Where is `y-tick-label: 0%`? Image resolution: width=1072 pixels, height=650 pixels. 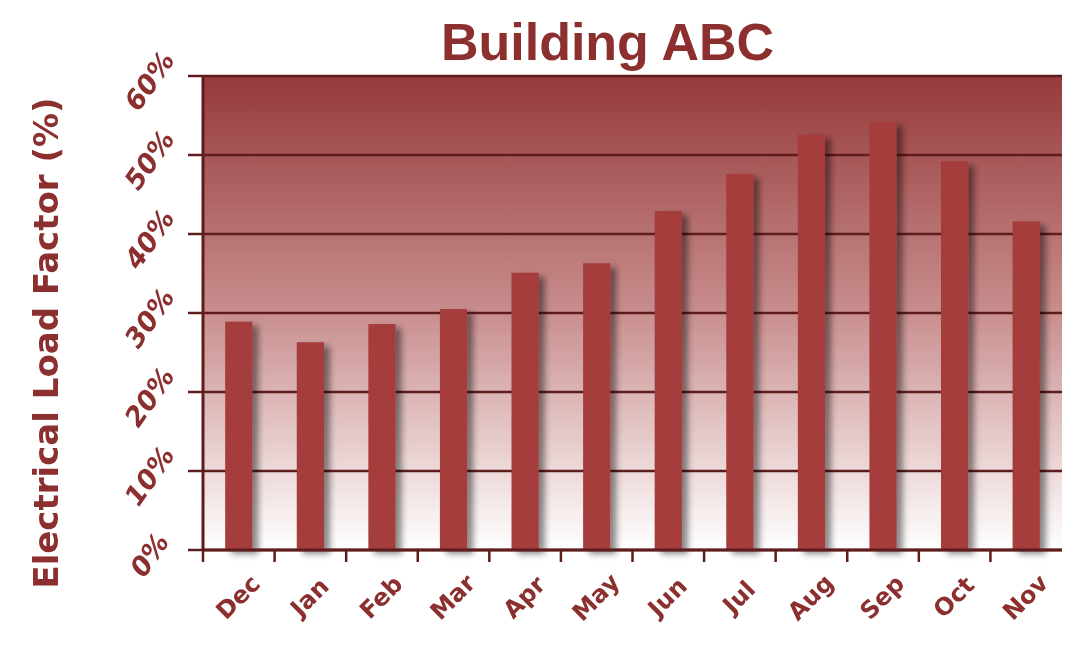
y-tick-label: 0% is located at coordinates (149, 555).